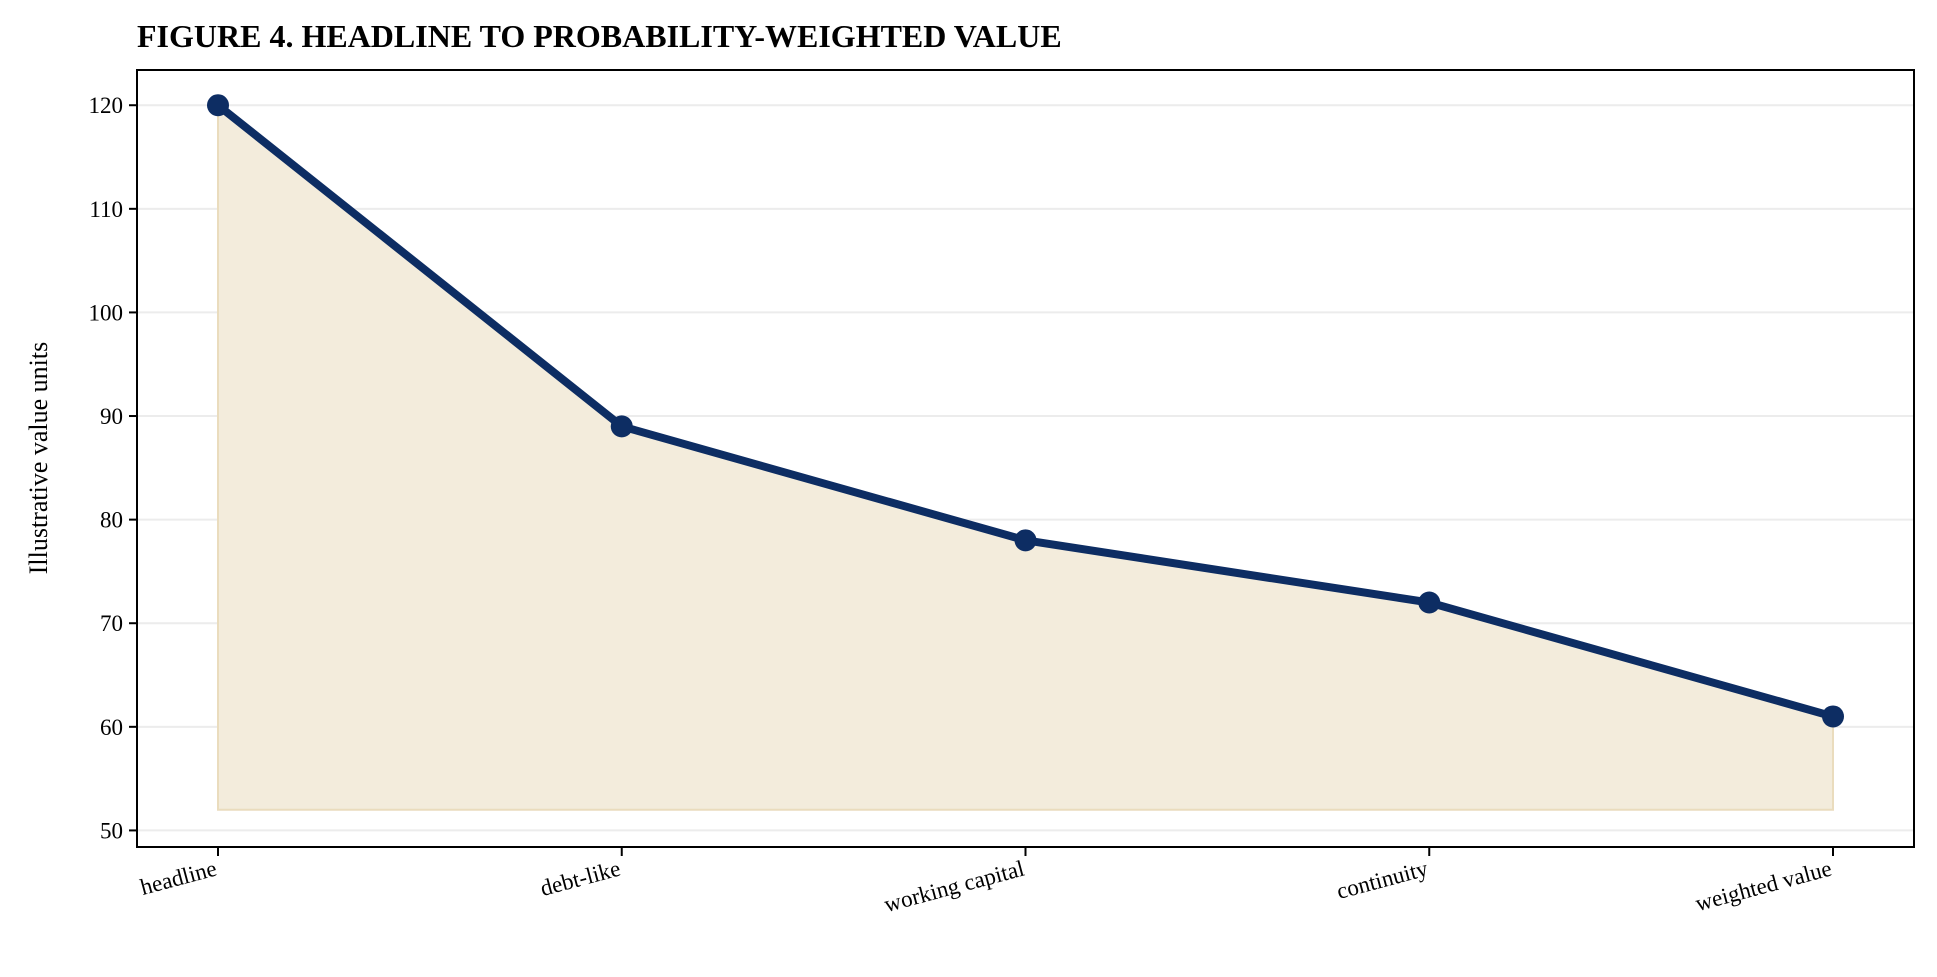  What do you see at coordinates (106, 209) in the screenshot?
I see `y-tick-label-110: 110` at bounding box center [106, 209].